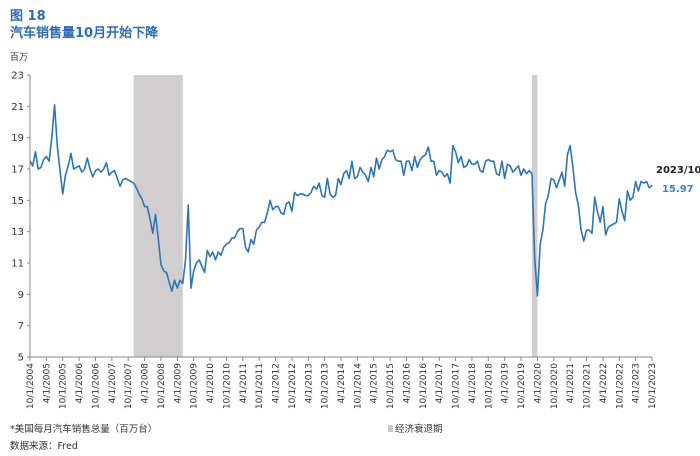  I want to click on footnote: *美国每月汽车销售总量（百万台）, so click(84, 429).